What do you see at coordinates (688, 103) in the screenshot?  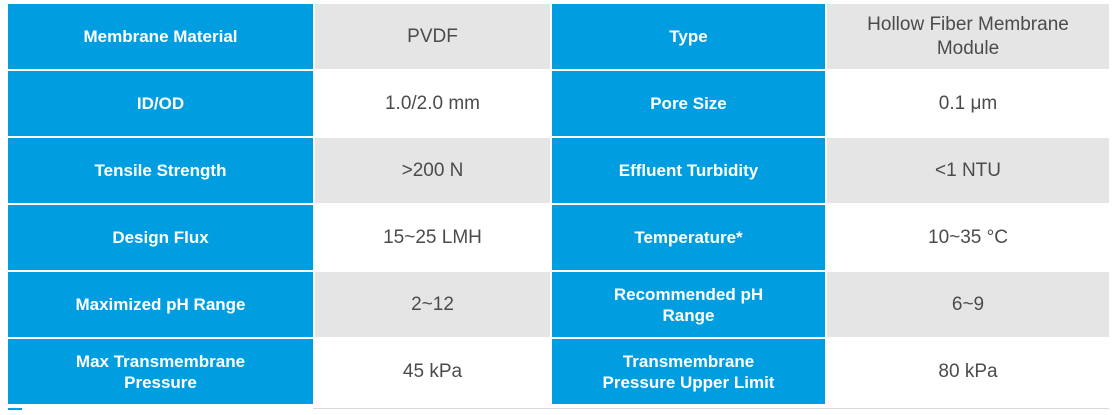 I see `spec-param-cell: Pore Size` at bounding box center [688, 103].